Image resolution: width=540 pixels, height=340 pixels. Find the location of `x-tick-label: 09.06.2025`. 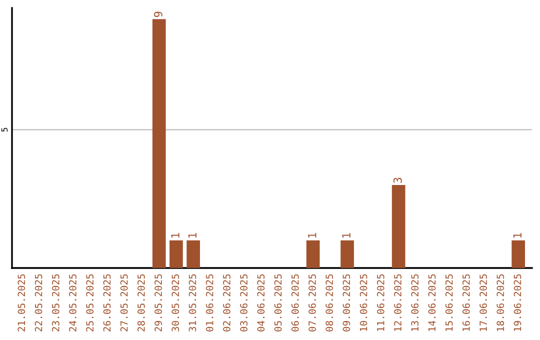

x-tick-label: 09.06.2025 is located at coordinates (346, 303).